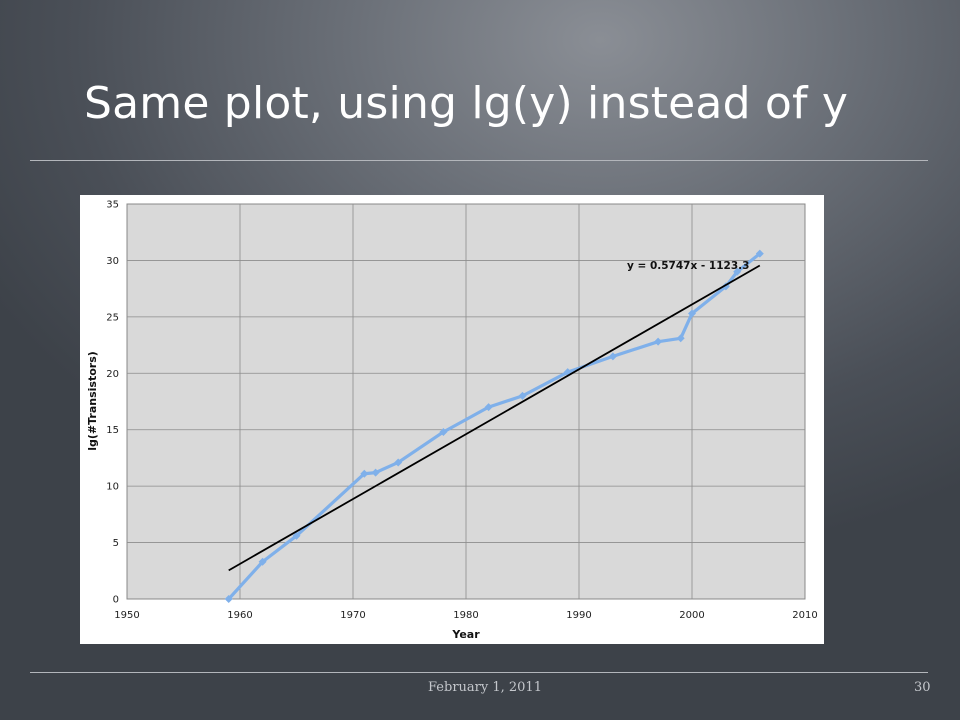 This screenshot has height=720, width=960. What do you see at coordinates (112, 205) in the screenshot?
I see `y-tick-label: 35` at bounding box center [112, 205].